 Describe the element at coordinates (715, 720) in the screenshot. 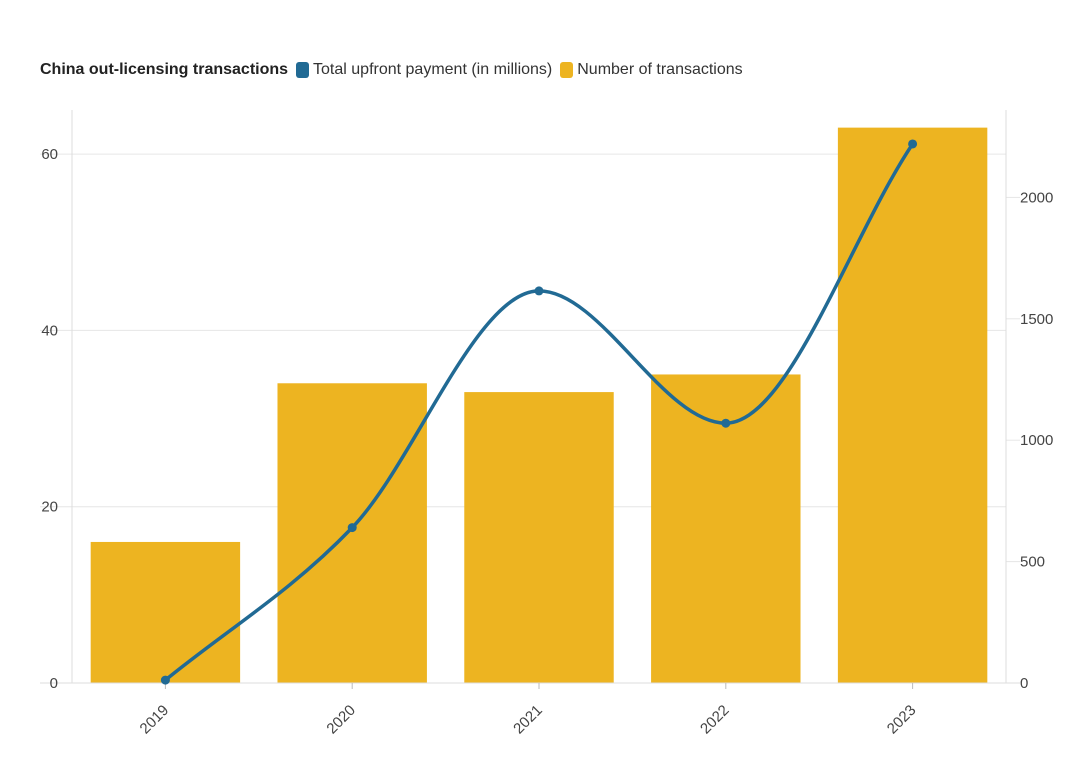

I see `x-tick-label-2022: 2022` at that location.